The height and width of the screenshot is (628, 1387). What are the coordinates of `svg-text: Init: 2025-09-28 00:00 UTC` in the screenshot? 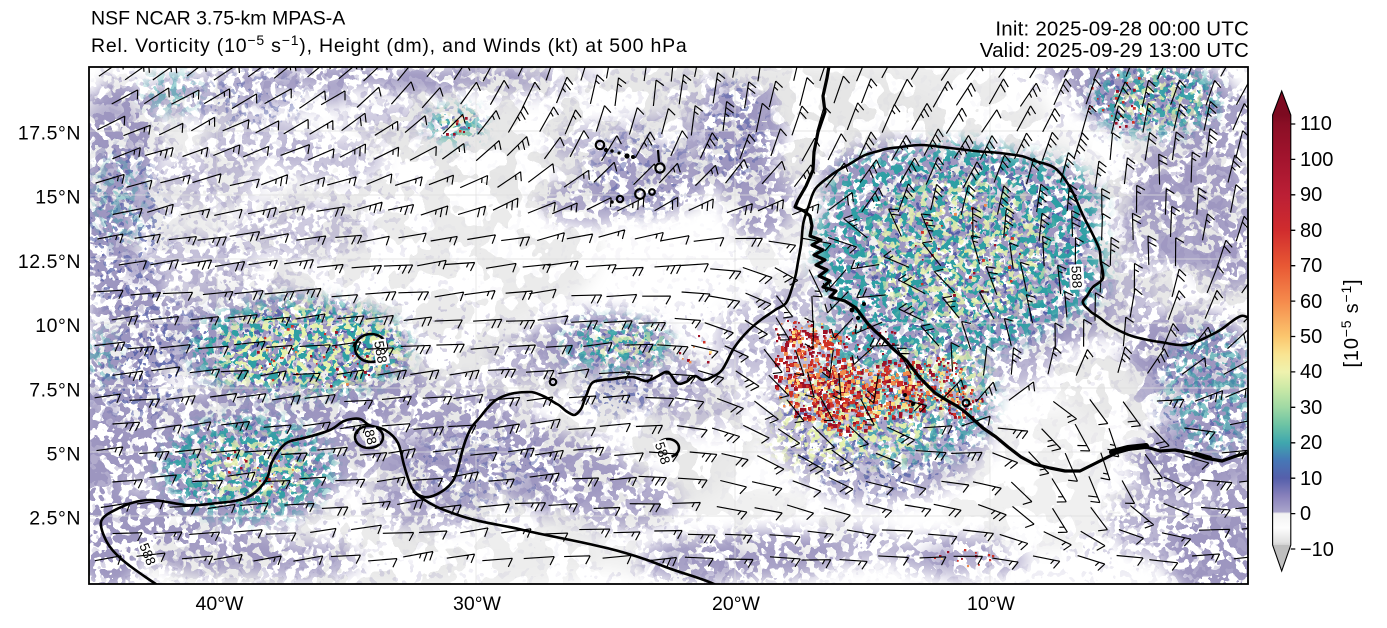 It's located at (1122, 29).